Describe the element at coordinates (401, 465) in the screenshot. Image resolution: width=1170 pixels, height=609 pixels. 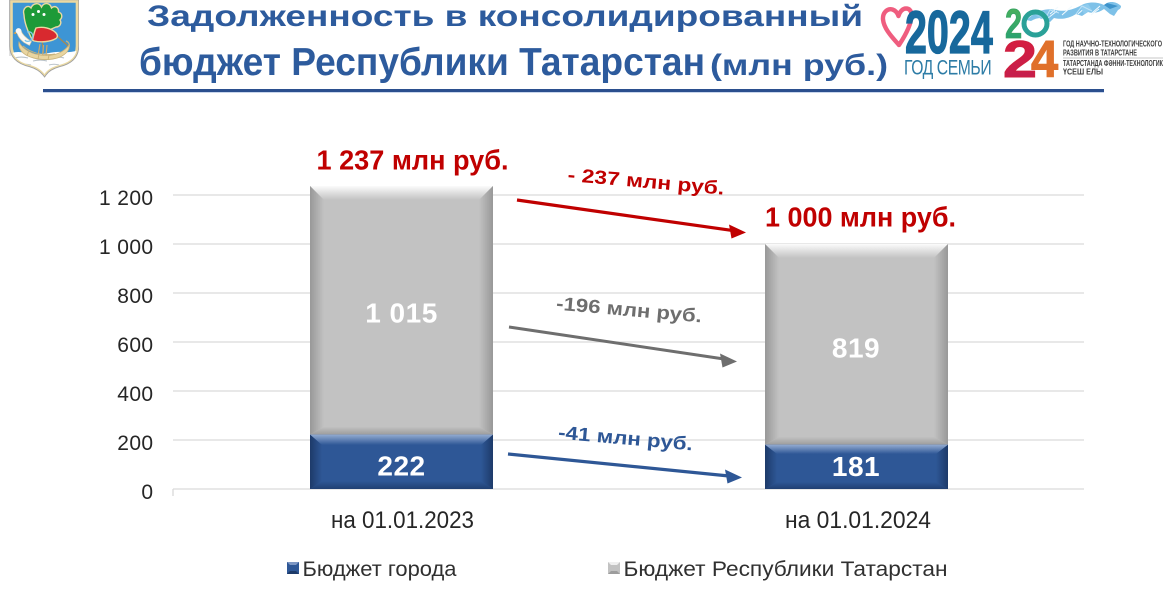
I see `svg-text: 222` at that location.